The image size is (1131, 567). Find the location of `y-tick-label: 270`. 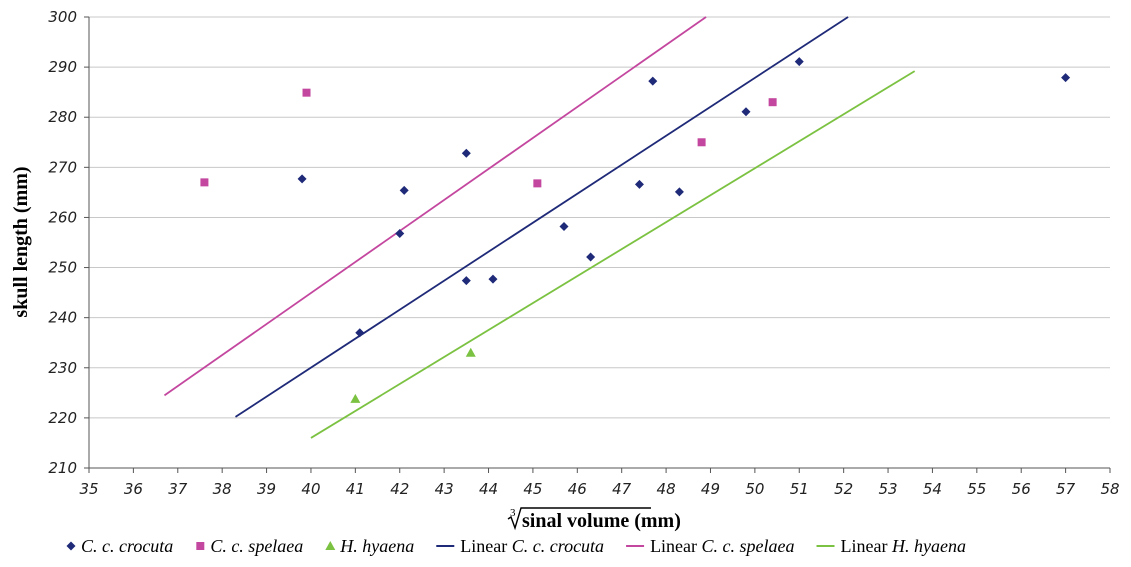

y-tick-label: 270 is located at coordinates (62, 167).